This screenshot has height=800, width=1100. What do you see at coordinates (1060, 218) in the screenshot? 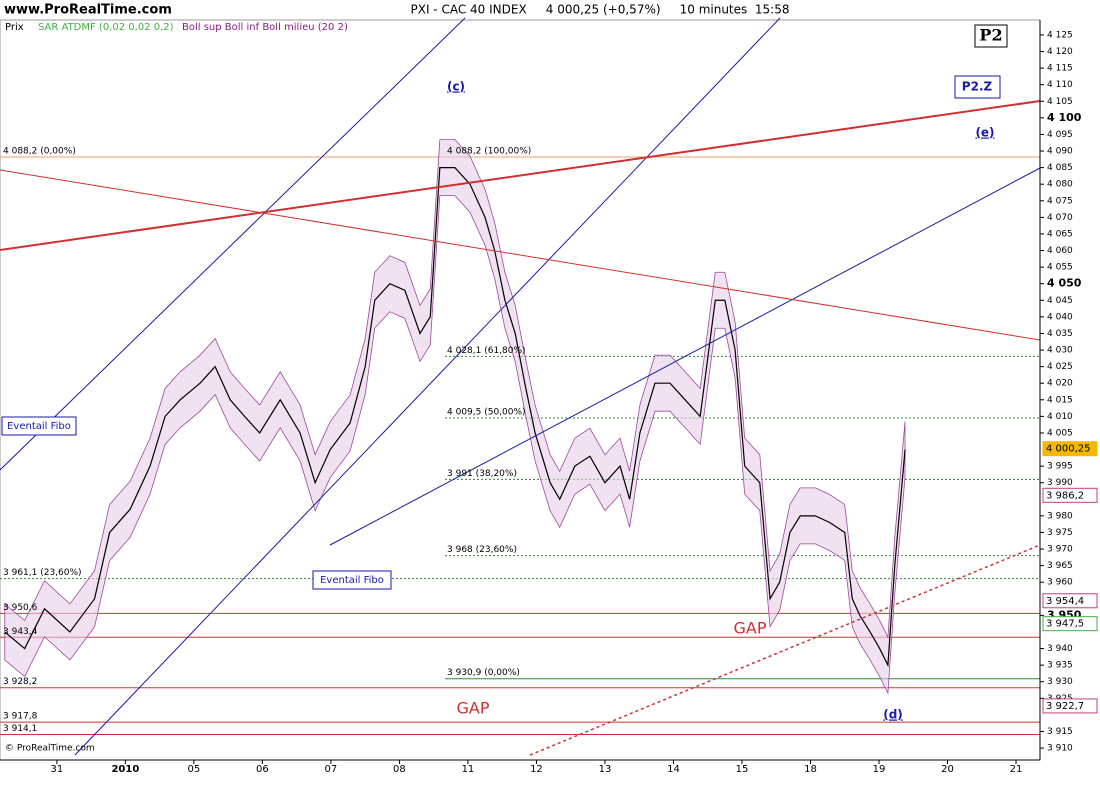
I see `y-tick-label: 4 070` at bounding box center [1060, 218].